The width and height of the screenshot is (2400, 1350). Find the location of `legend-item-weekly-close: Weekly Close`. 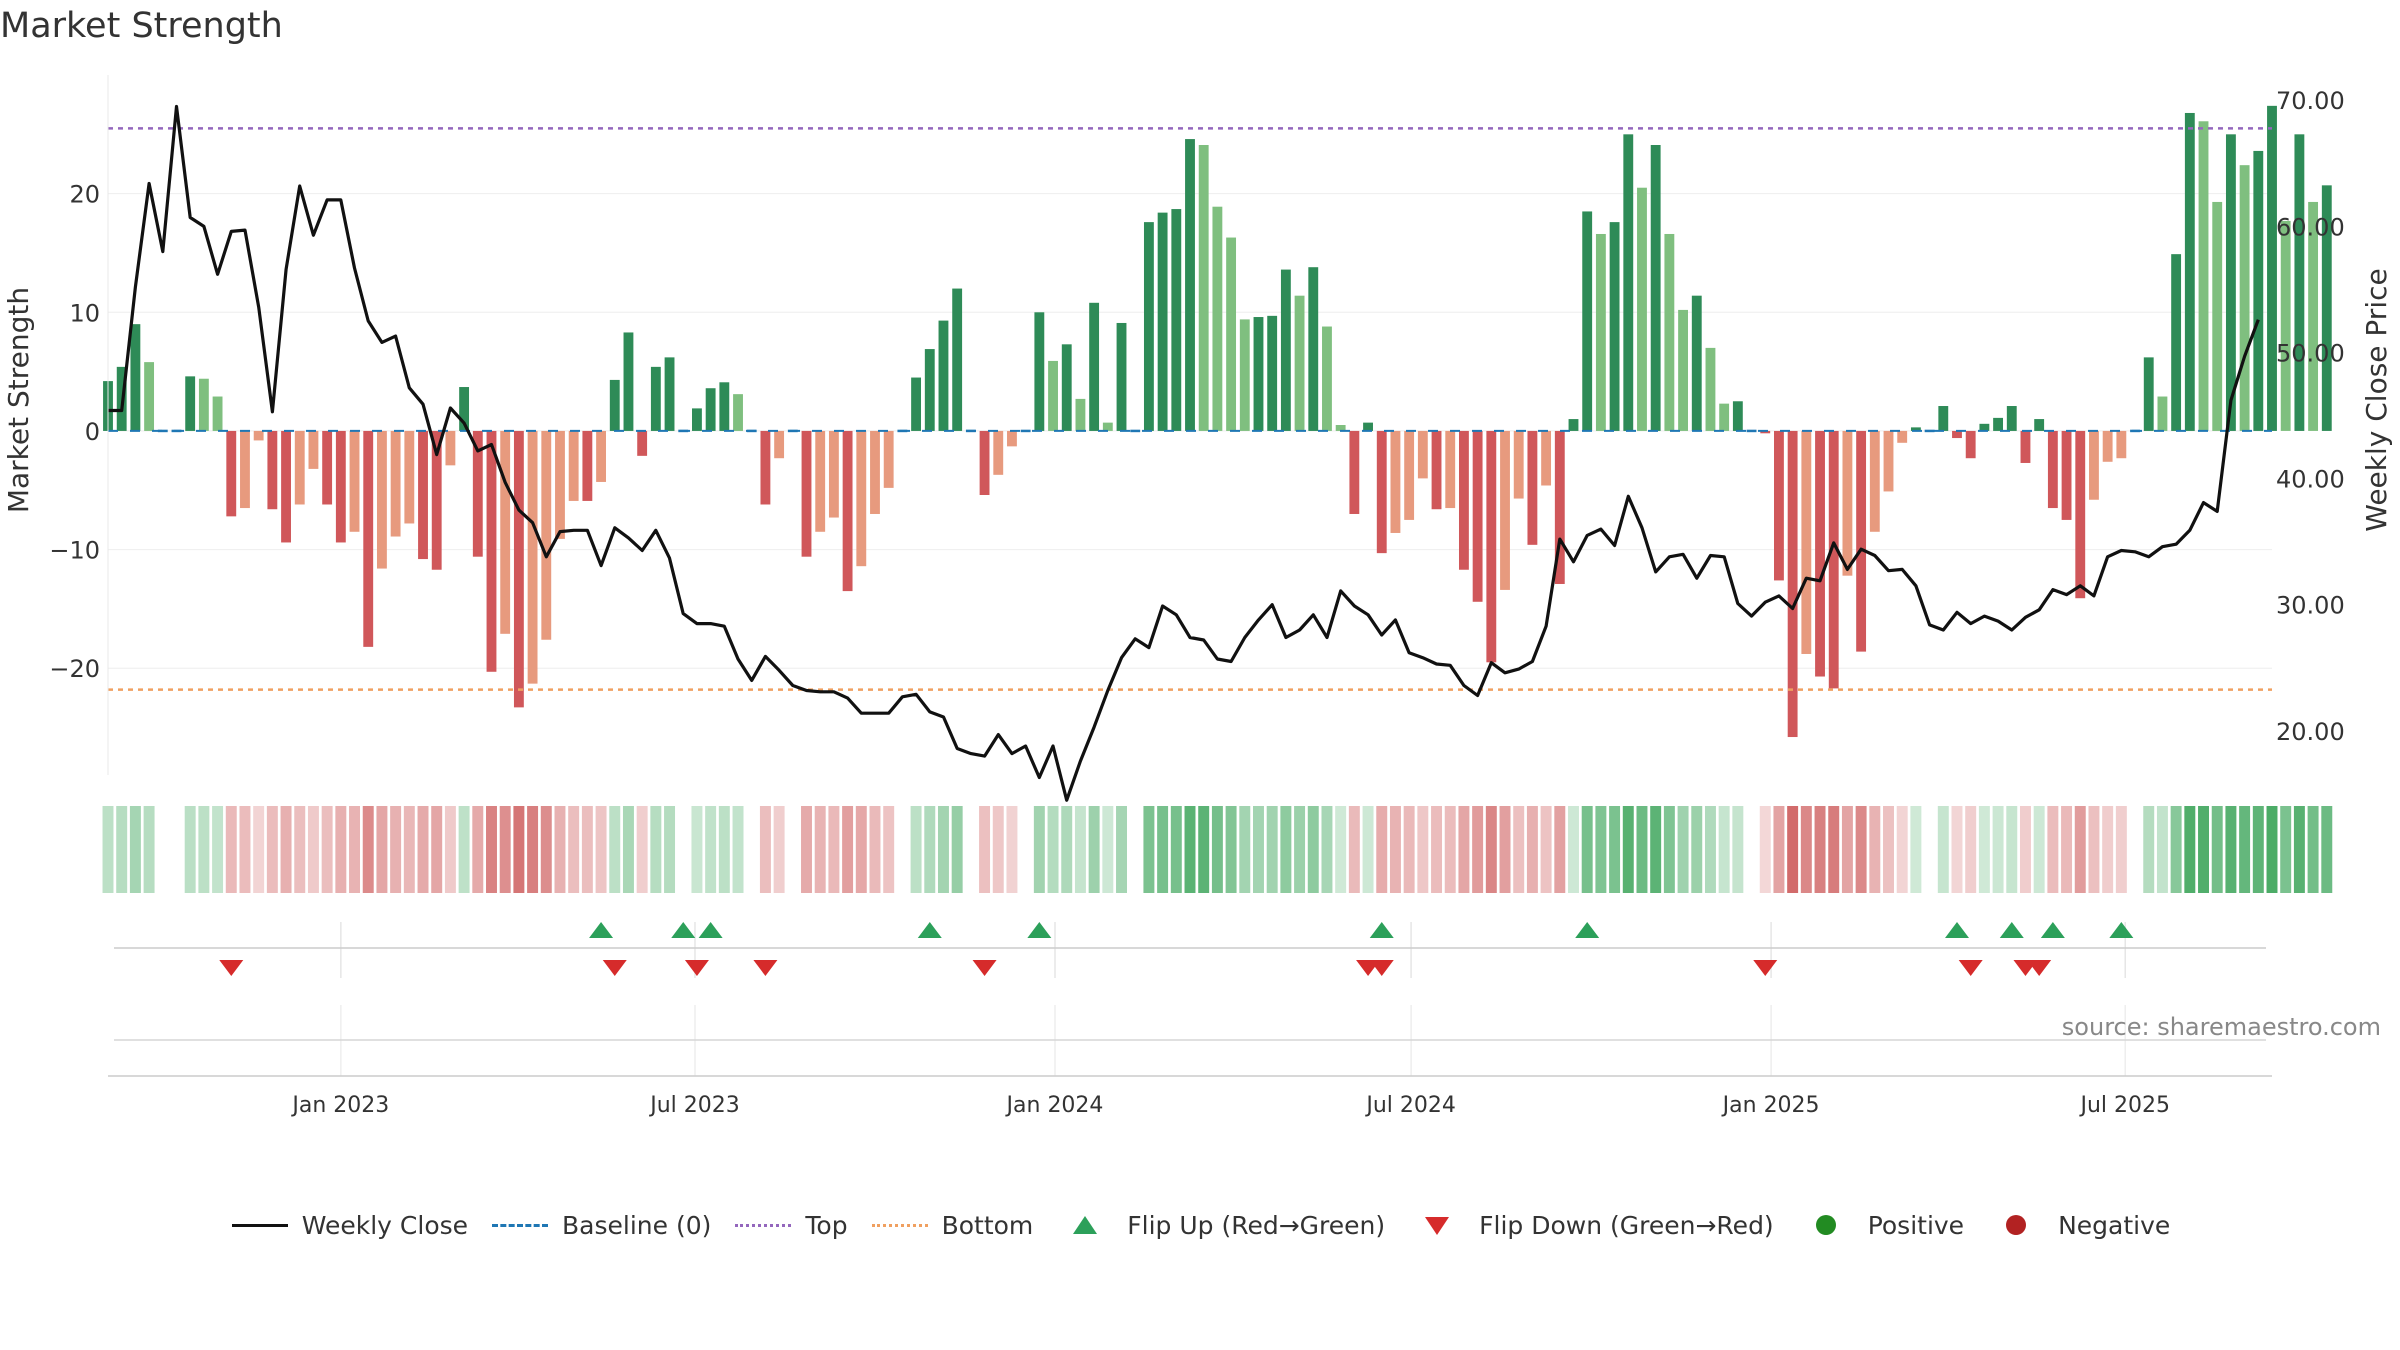

legend-item-weekly-close: Weekly Close is located at coordinates (349, 1225).